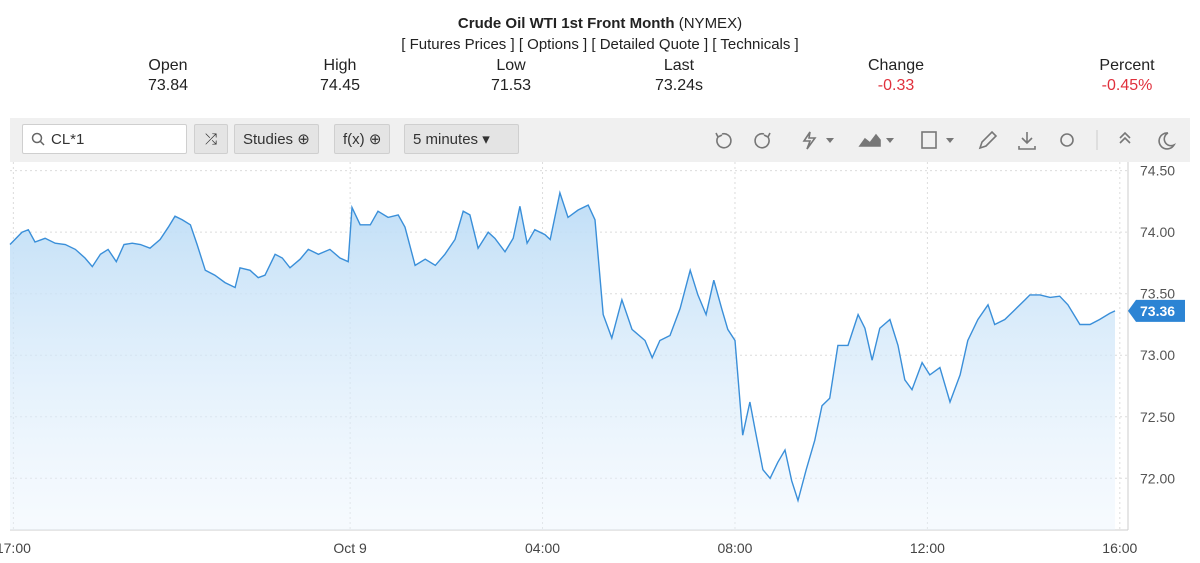  I want to click on stat-label: Open, so click(168, 65).